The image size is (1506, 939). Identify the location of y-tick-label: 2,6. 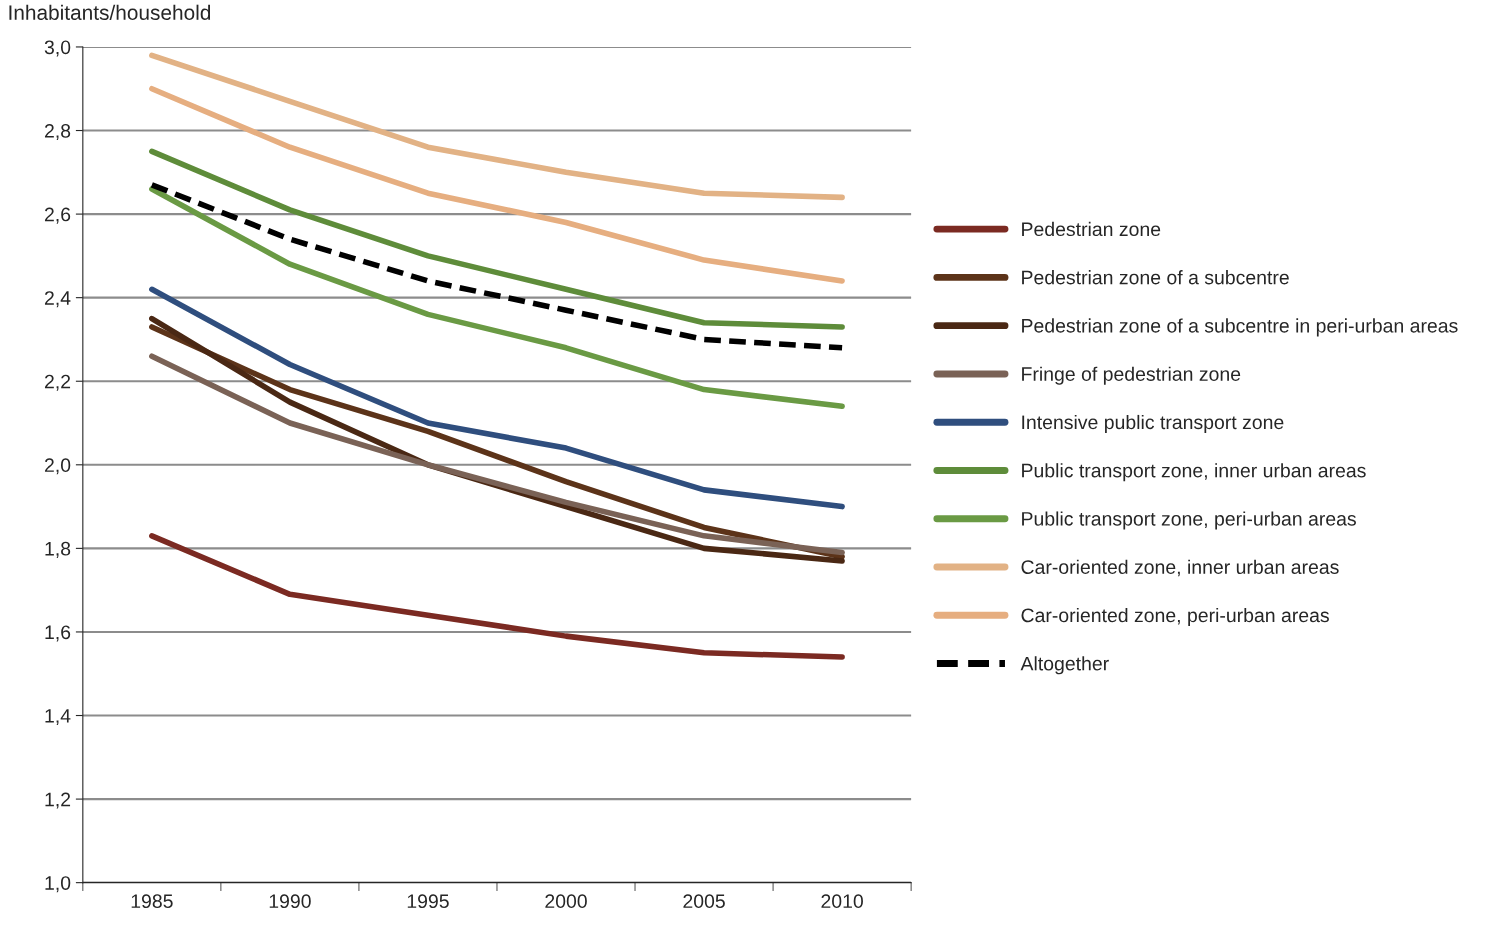
(57, 215).